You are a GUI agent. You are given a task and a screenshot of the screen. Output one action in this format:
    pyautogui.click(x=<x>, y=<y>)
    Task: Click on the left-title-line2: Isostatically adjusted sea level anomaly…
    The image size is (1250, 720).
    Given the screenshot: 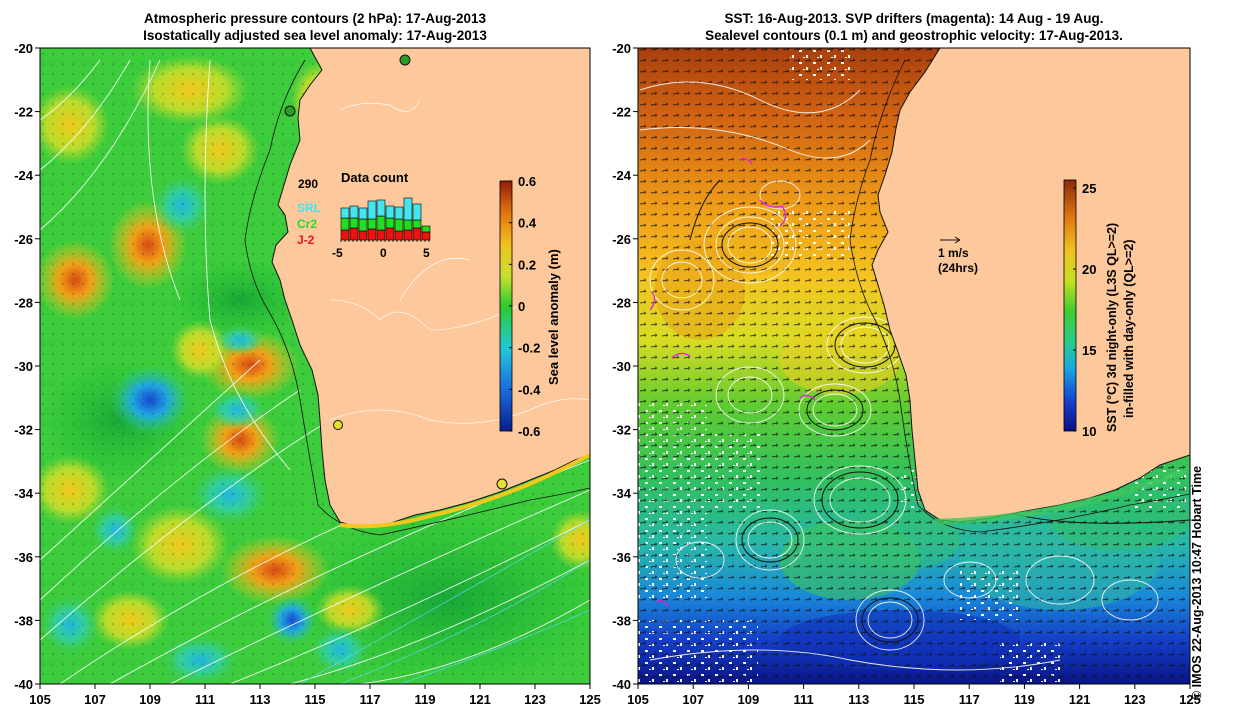 What is the action you would take?
    pyautogui.click(x=315, y=35)
    